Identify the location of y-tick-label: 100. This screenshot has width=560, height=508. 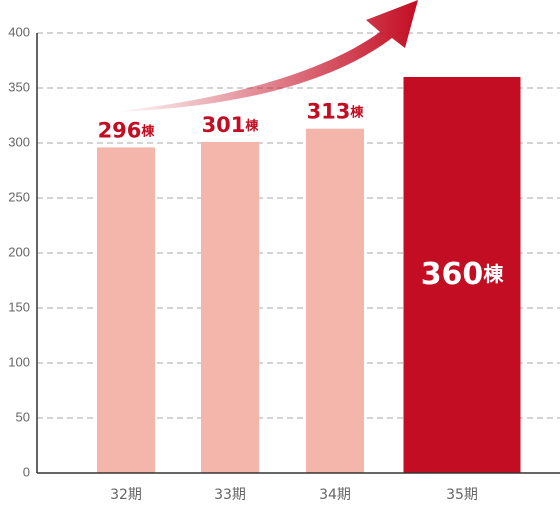
(19, 361).